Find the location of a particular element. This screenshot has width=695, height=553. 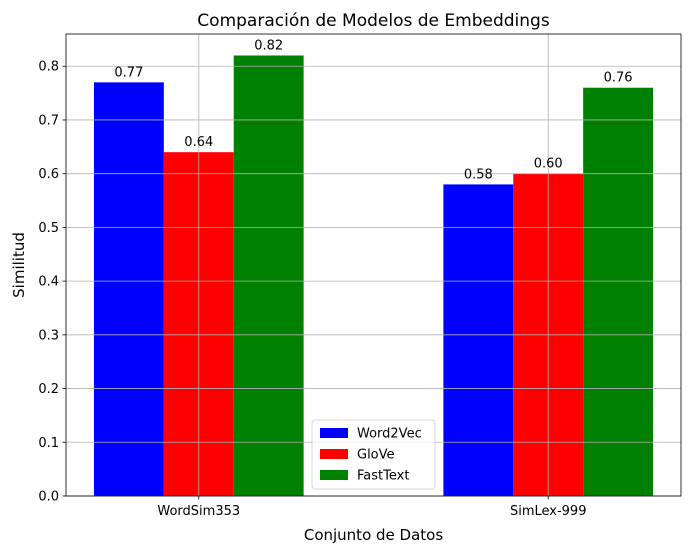

x-axis-label: Conjunto de Datos is located at coordinates (373, 535).